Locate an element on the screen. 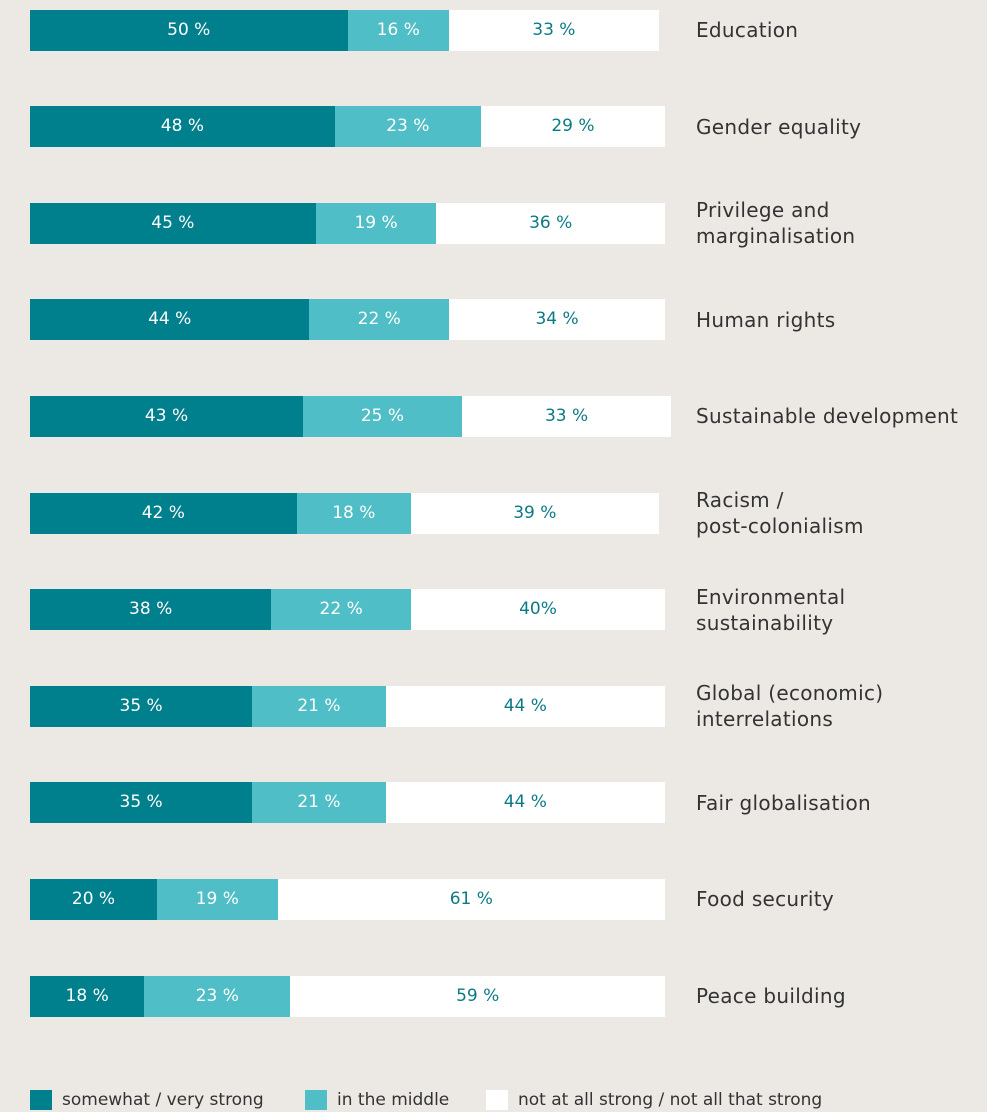 The height and width of the screenshot is (1112, 987). value-label: 48 % is located at coordinates (182, 126).